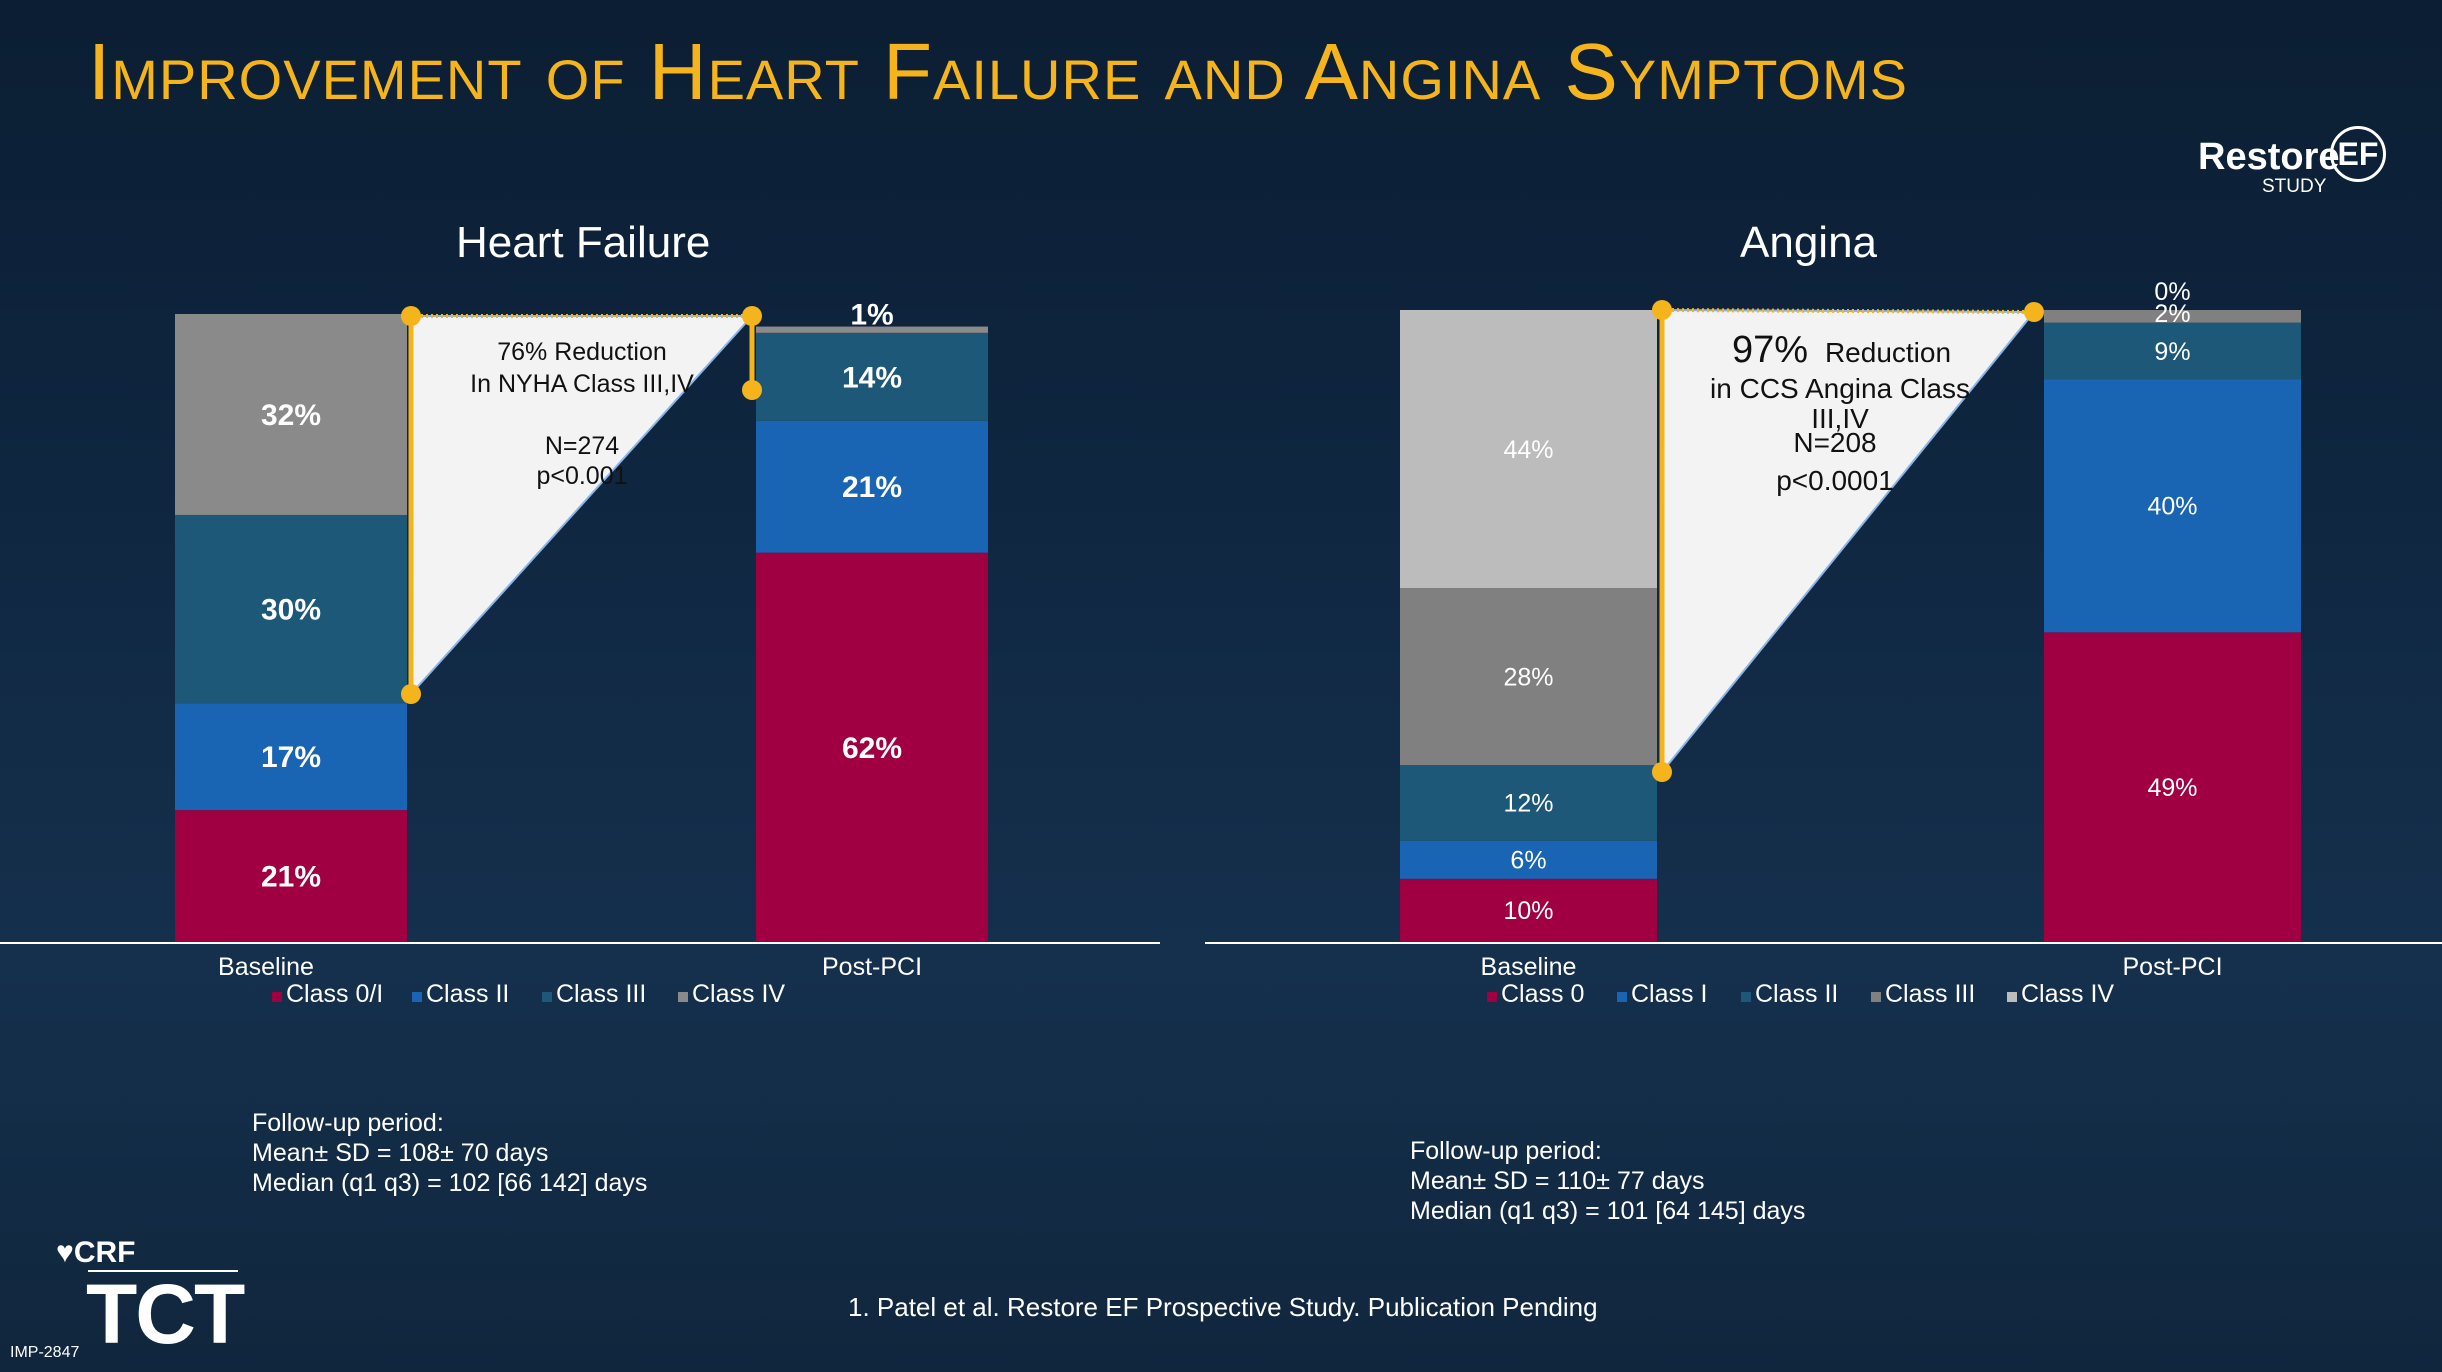 The width and height of the screenshot is (2442, 1372). What do you see at coordinates (583, 242) in the screenshot?
I see `chart-title-heart-failure: Heart Failure` at bounding box center [583, 242].